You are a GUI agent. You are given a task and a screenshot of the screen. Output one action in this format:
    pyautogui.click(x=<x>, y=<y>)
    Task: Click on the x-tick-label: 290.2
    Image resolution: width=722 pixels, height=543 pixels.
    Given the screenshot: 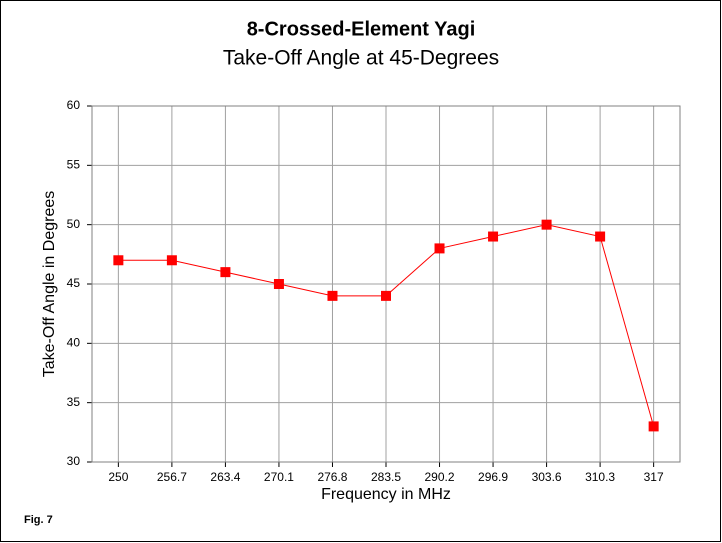 What is the action you would take?
    pyautogui.click(x=440, y=477)
    